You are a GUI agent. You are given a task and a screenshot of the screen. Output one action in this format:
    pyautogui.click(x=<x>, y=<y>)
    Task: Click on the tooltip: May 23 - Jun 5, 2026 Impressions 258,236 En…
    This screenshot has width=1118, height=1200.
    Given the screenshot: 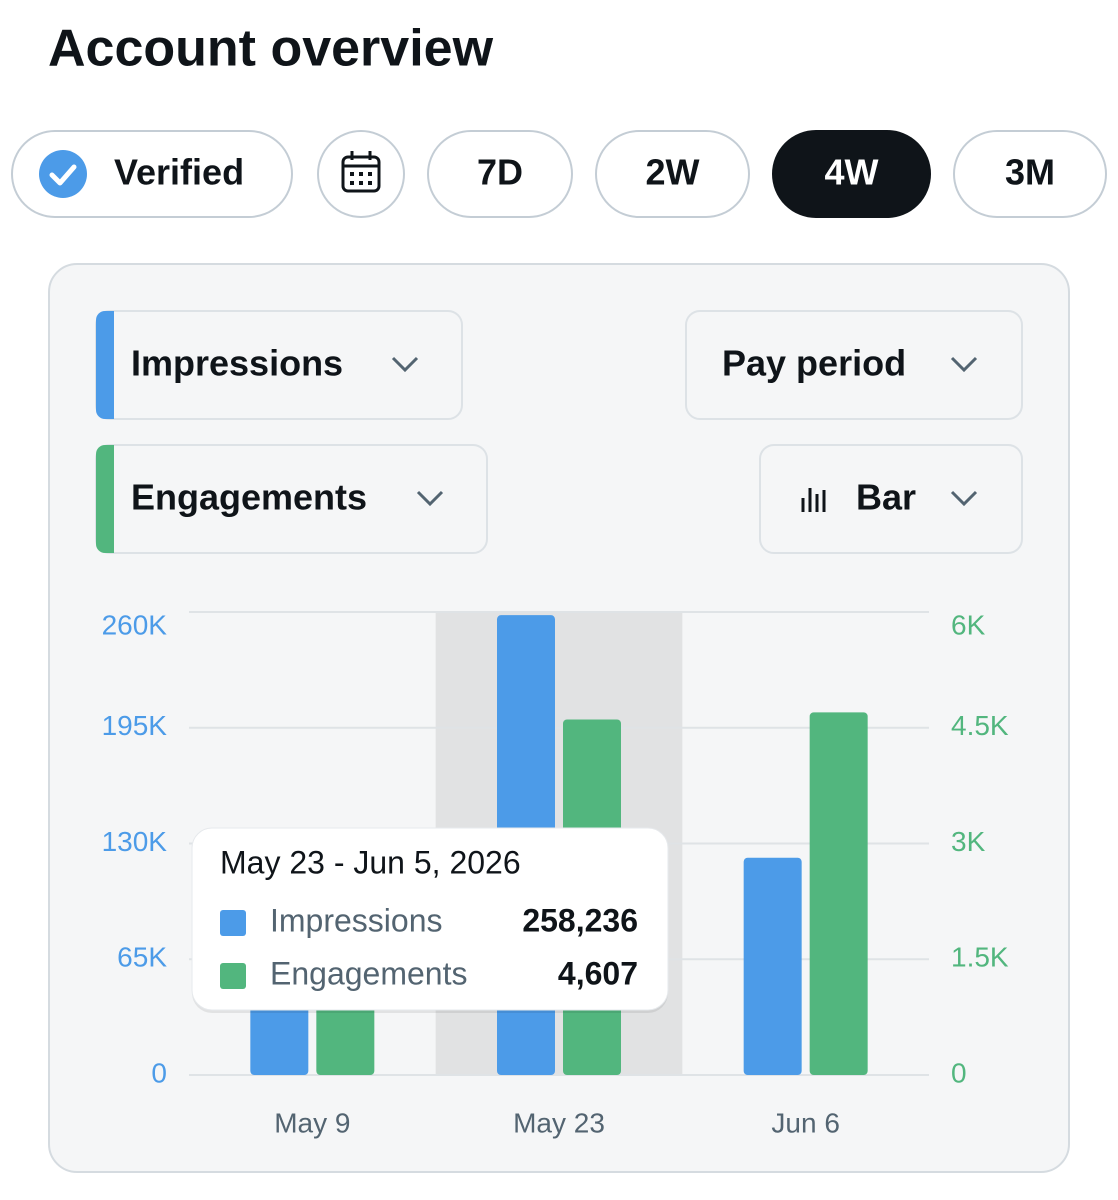 What is the action you would take?
    pyautogui.click(x=430, y=920)
    